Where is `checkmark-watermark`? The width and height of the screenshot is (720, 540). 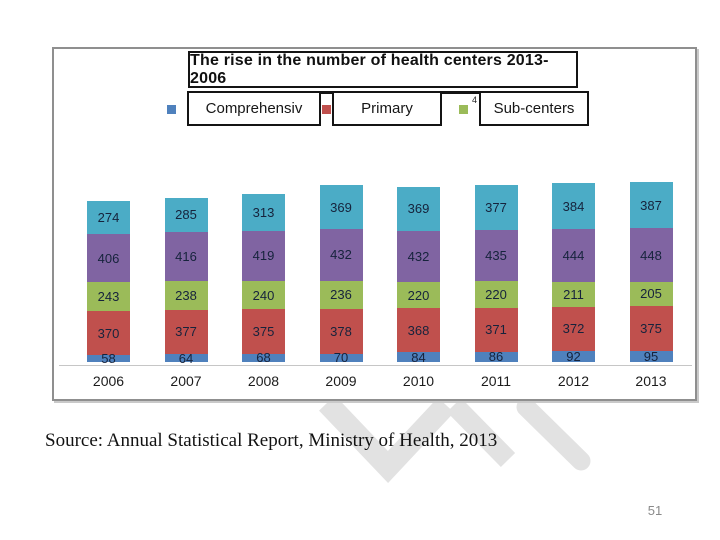
checkmark-watermark is located at coordinates (455, 439).